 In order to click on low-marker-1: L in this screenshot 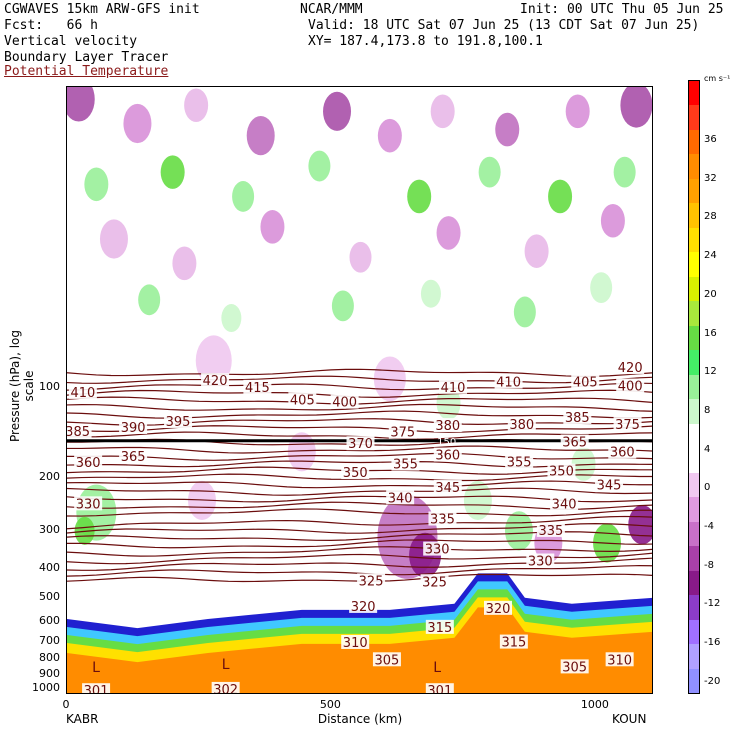, I will do `click(226, 665)`.